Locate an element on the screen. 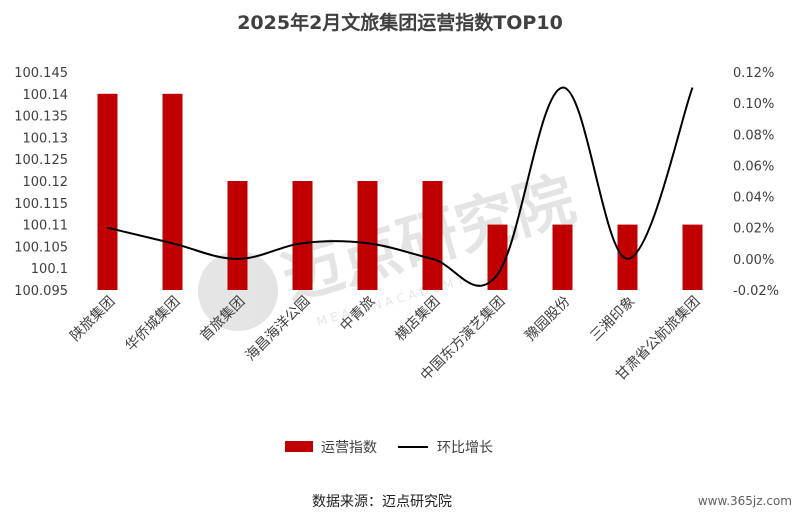  legend-label-line: 环比增长 is located at coordinates (465, 448).